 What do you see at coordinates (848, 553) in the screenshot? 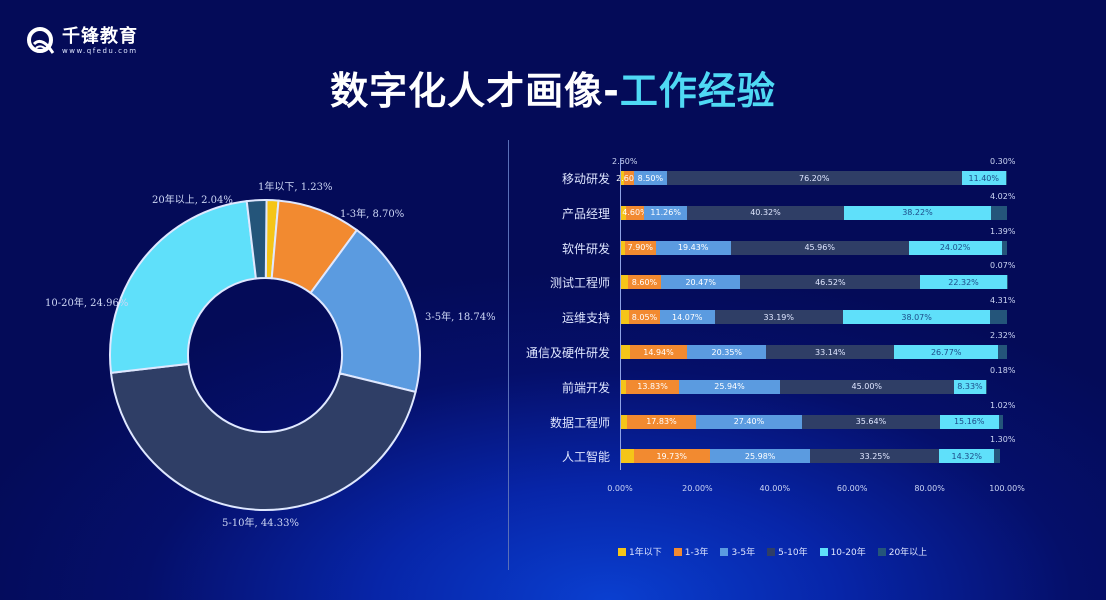
I see `legend-label: 10-20年` at bounding box center [848, 553].